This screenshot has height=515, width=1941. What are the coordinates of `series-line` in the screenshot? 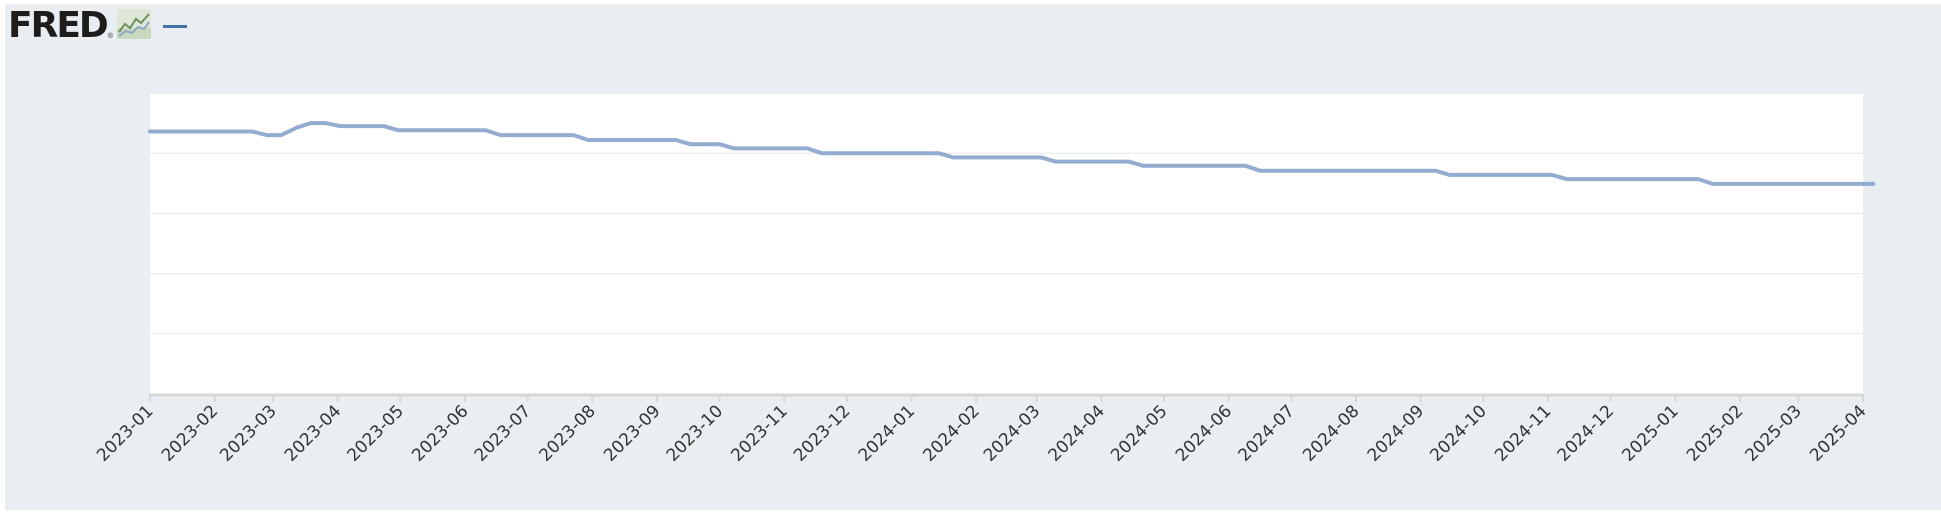 It's located at (1012, 153).